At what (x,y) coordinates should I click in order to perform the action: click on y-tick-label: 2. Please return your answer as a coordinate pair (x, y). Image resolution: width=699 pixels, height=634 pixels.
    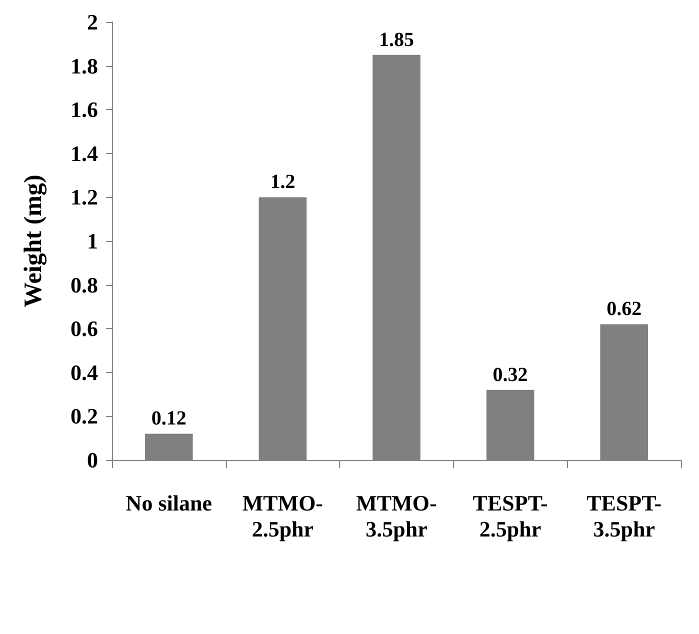
    Looking at the image, I should click on (92, 22).